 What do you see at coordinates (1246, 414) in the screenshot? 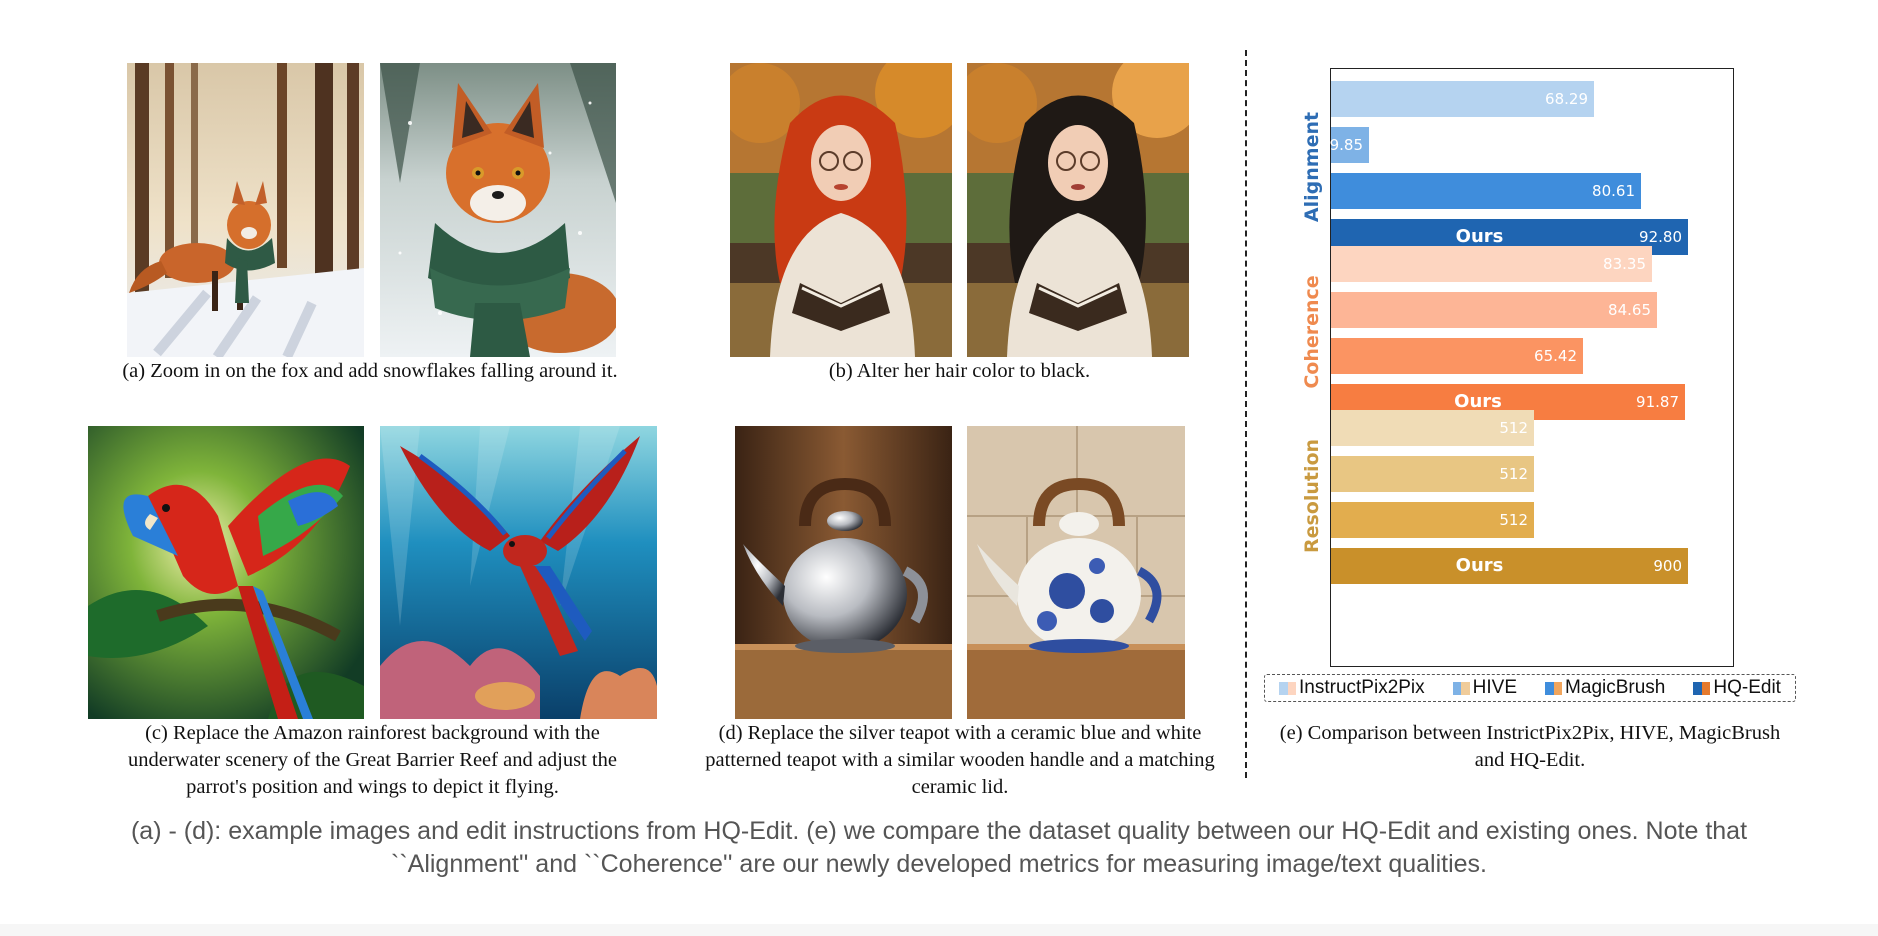
I see `panel-divider` at bounding box center [1246, 414].